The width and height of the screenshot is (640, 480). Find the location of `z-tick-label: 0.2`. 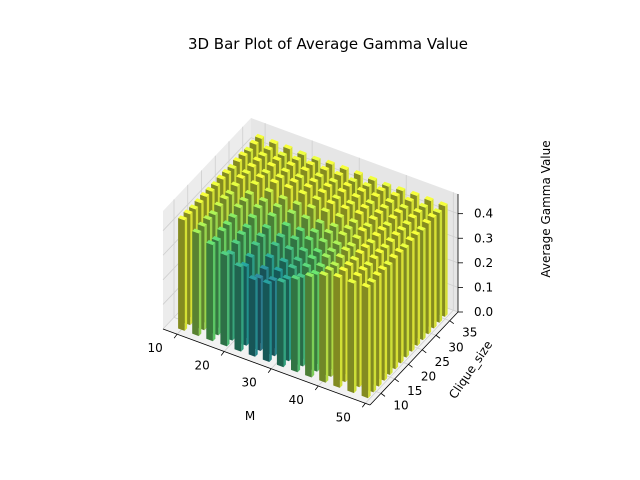

z-tick-label: 0.2 is located at coordinates (483, 263).